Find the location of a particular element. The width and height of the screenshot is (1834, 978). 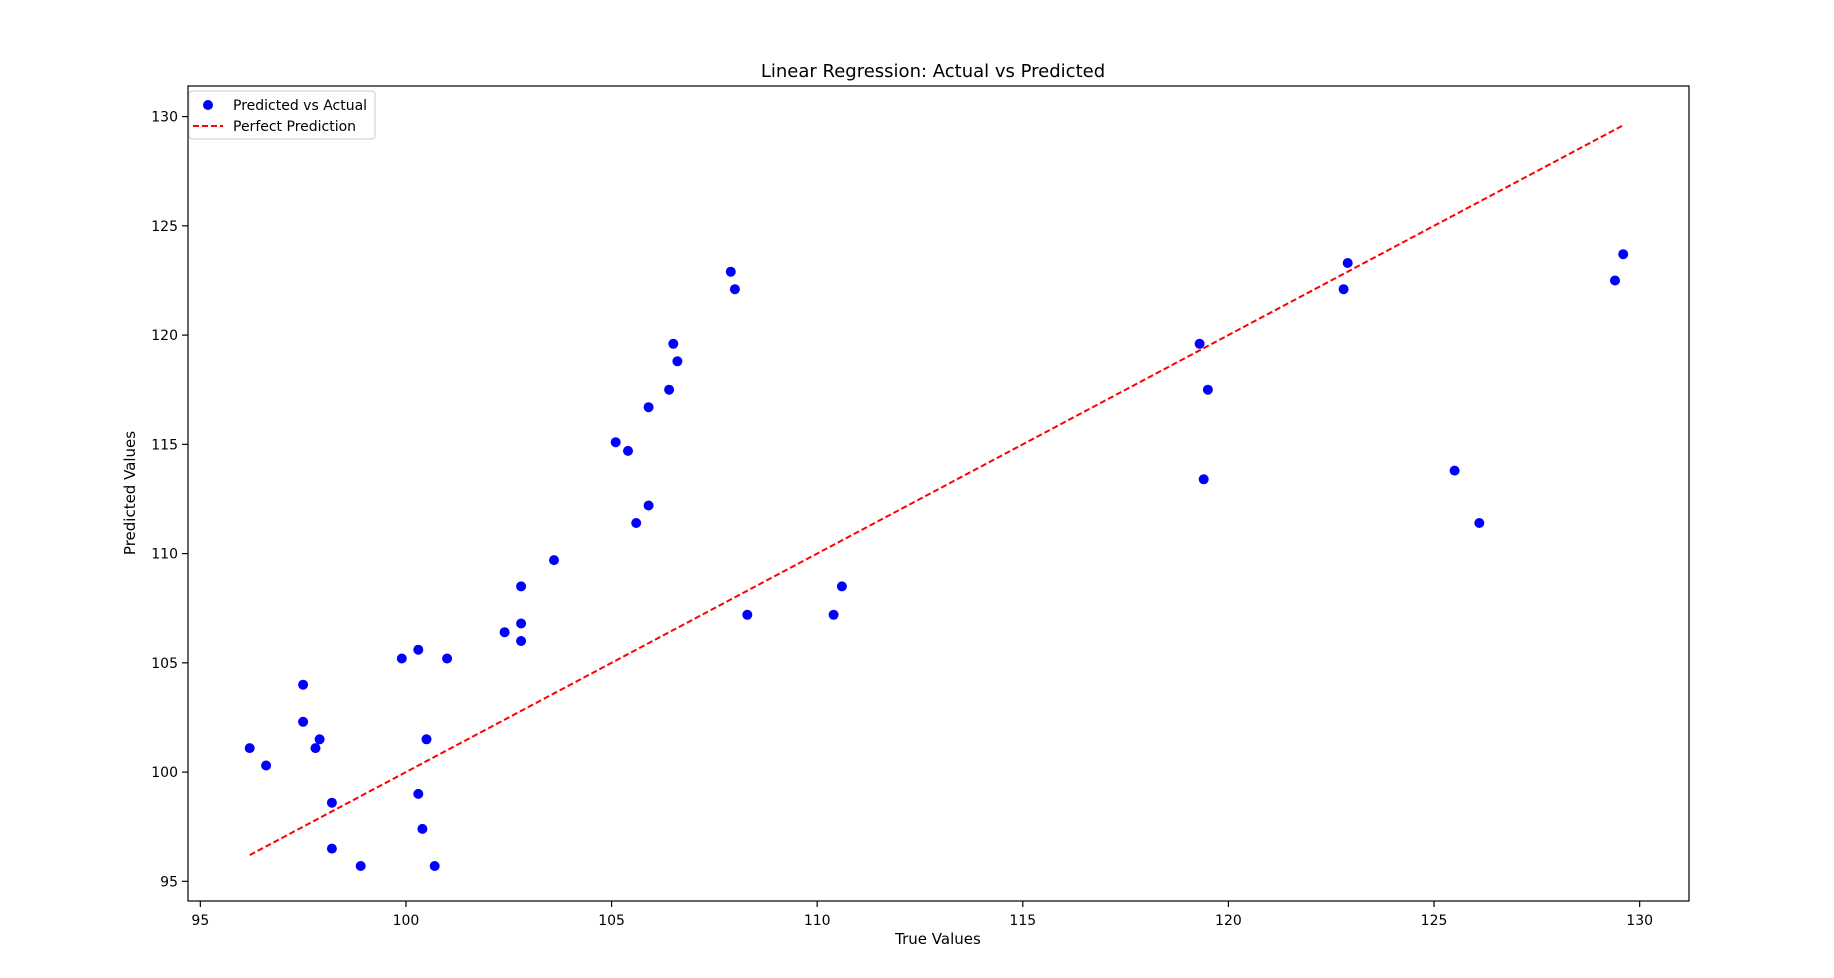

y-axis: 95 100 105 110 115 120 125 130 is located at coordinates (169, 500).